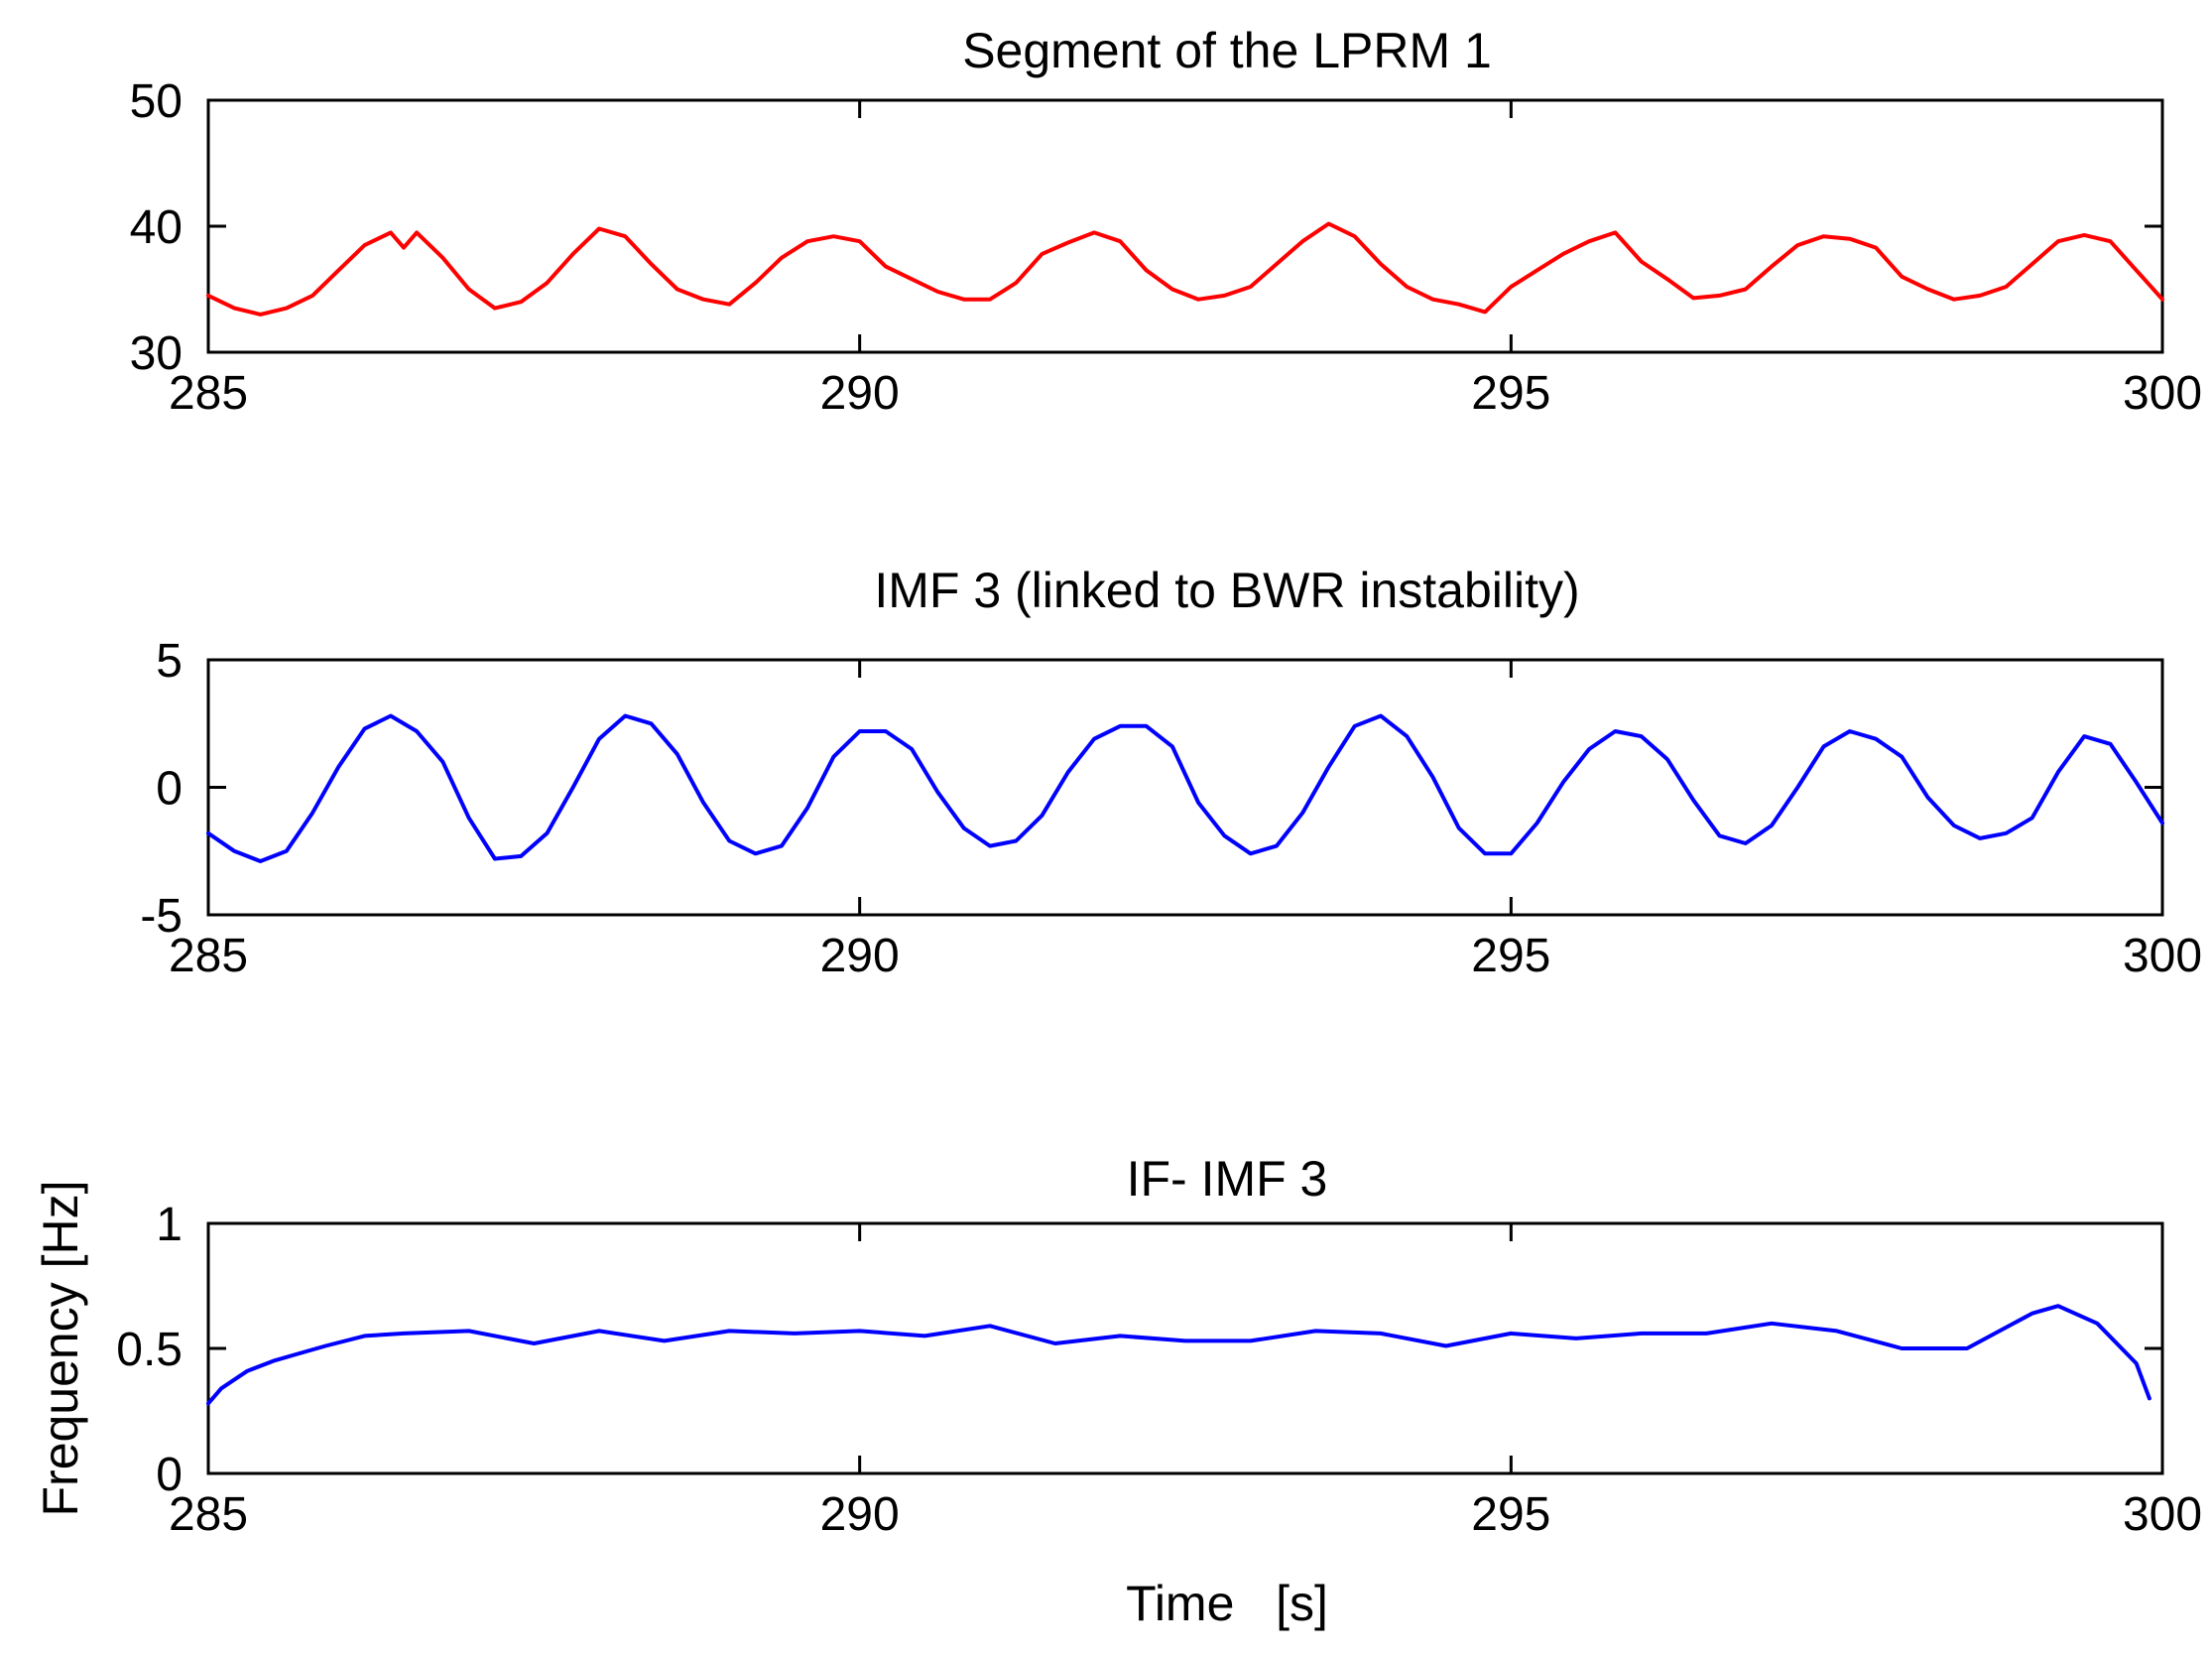  Describe the element at coordinates (61, 1348) in the screenshot. I see `y-axis-label: Frequency [Hz]` at that location.